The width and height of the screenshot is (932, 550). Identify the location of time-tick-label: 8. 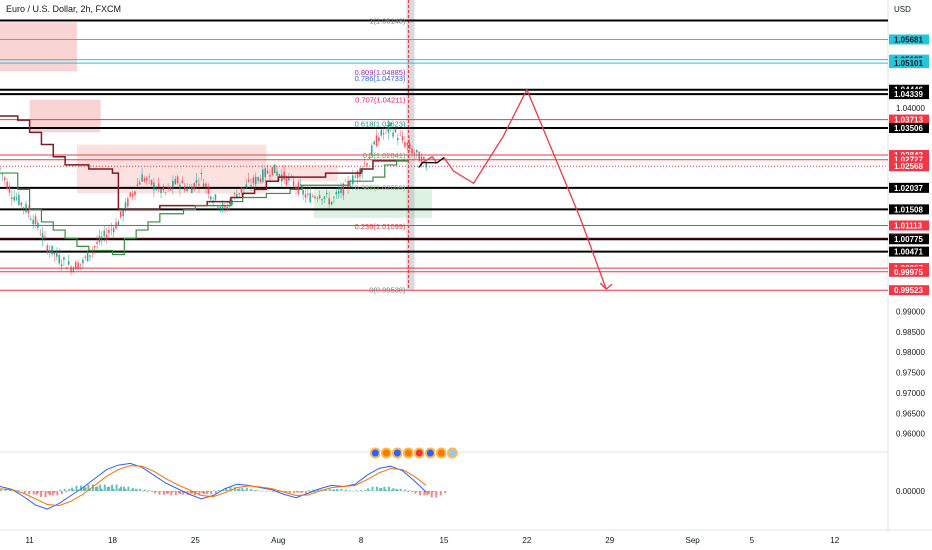
(361, 540).